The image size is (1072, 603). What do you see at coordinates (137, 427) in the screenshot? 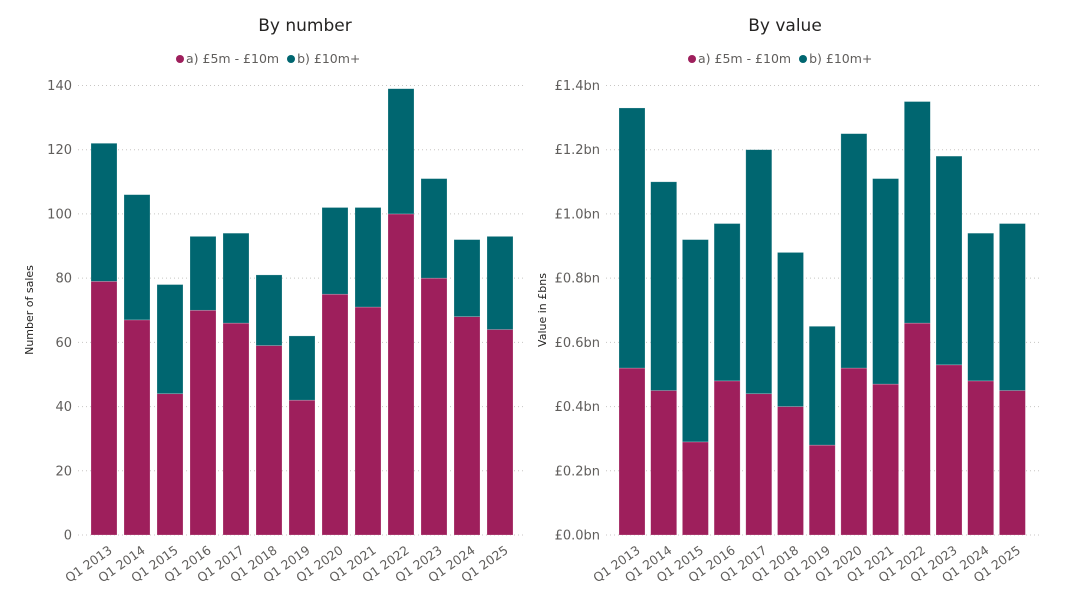
I see `bar-segment-a: Q1 2014 — a) £5m - £10m: 67` at bounding box center [137, 427].